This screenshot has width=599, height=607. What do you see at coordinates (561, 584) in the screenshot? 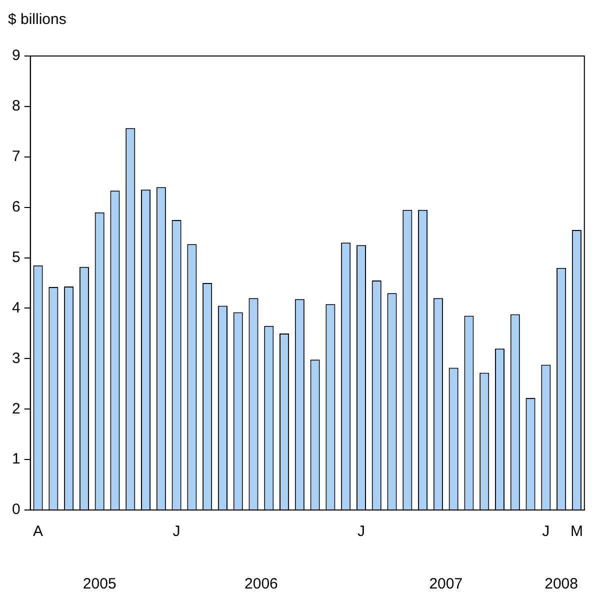
I see `text: 2008` at bounding box center [561, 584].